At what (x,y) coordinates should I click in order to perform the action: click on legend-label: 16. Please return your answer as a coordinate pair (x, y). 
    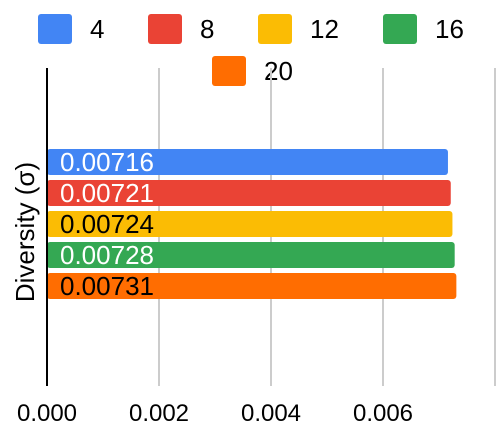
    Looking at the image, I should click on (449, 29).